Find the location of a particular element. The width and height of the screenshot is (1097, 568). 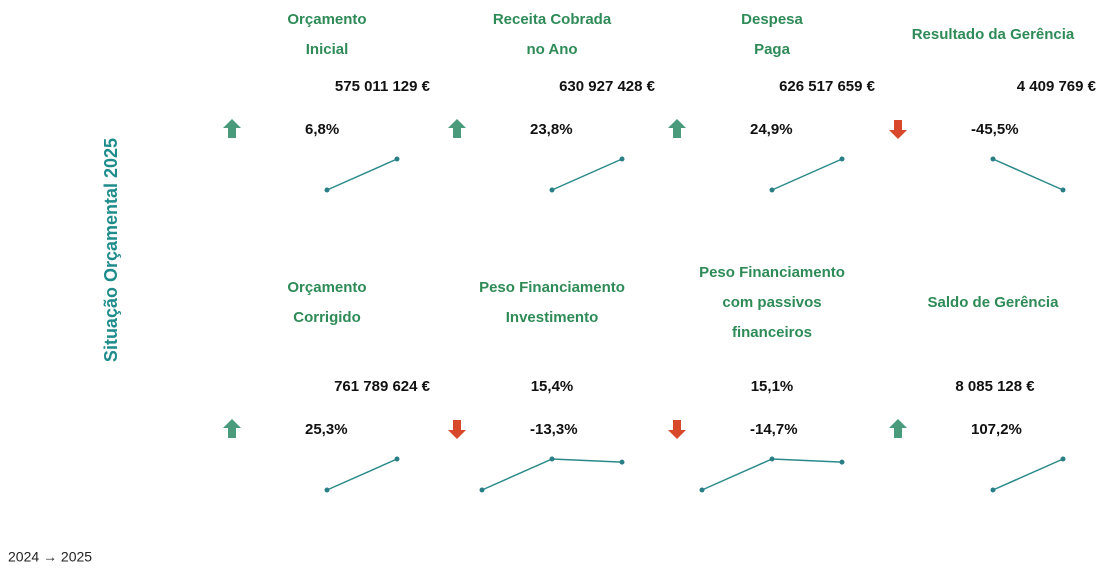

card-title: Investimento is located at coordinates (552, 317).